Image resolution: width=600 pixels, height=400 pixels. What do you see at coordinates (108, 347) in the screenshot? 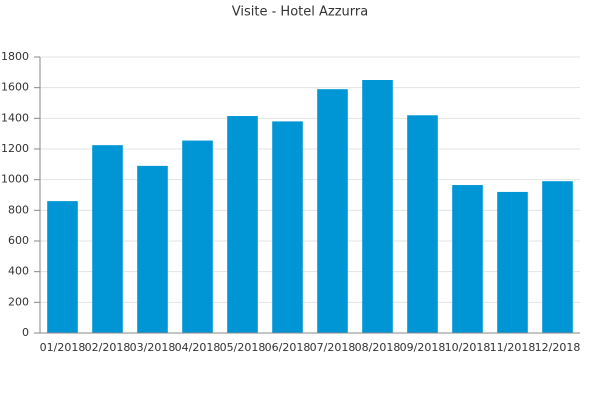
I see `x-tick-label: 02/2018` at bounding box center [108, 347].